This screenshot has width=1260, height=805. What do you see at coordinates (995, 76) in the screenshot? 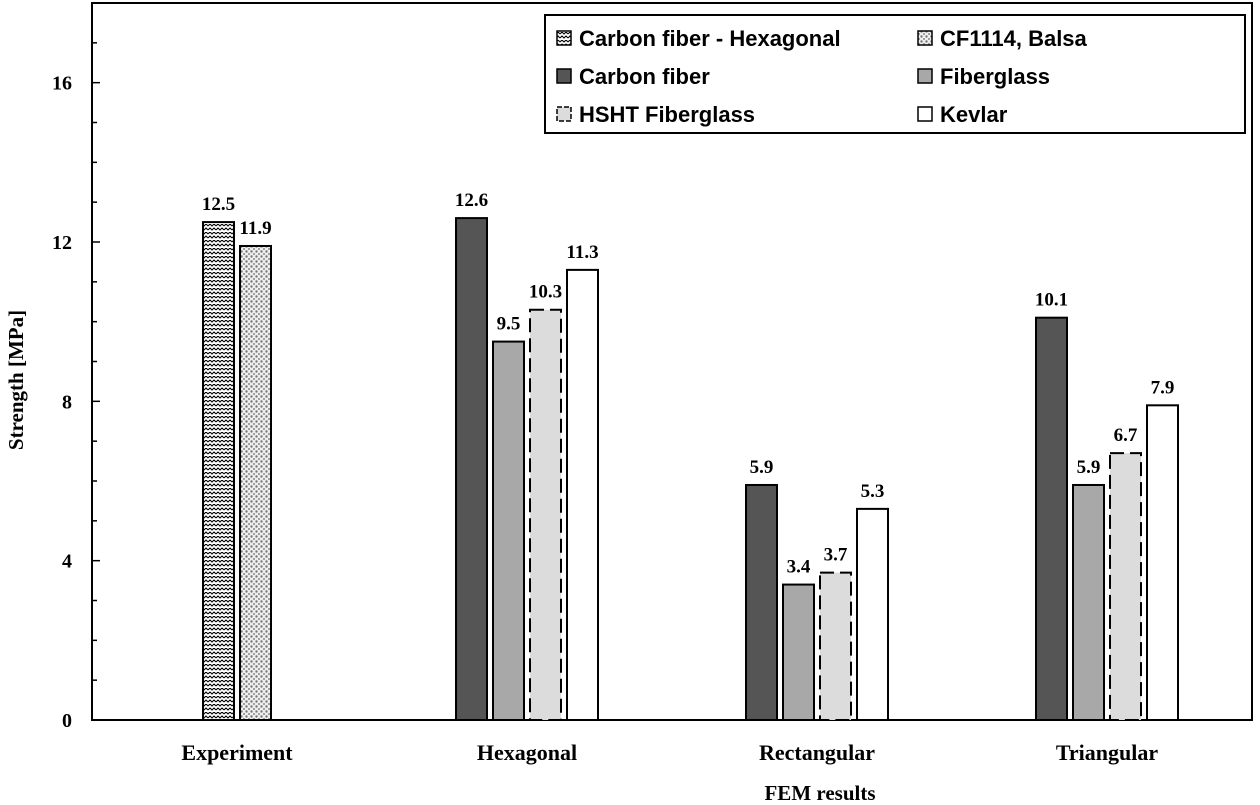
I see `legend-label: Fiberglass` at bounding box center [995, 76].